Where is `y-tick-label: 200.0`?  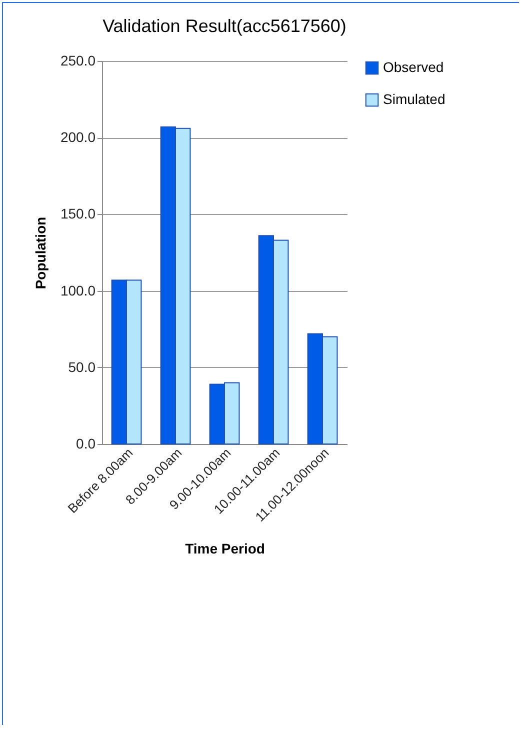
y-tick-label: 200.0 is located at coordinates (78, 137).